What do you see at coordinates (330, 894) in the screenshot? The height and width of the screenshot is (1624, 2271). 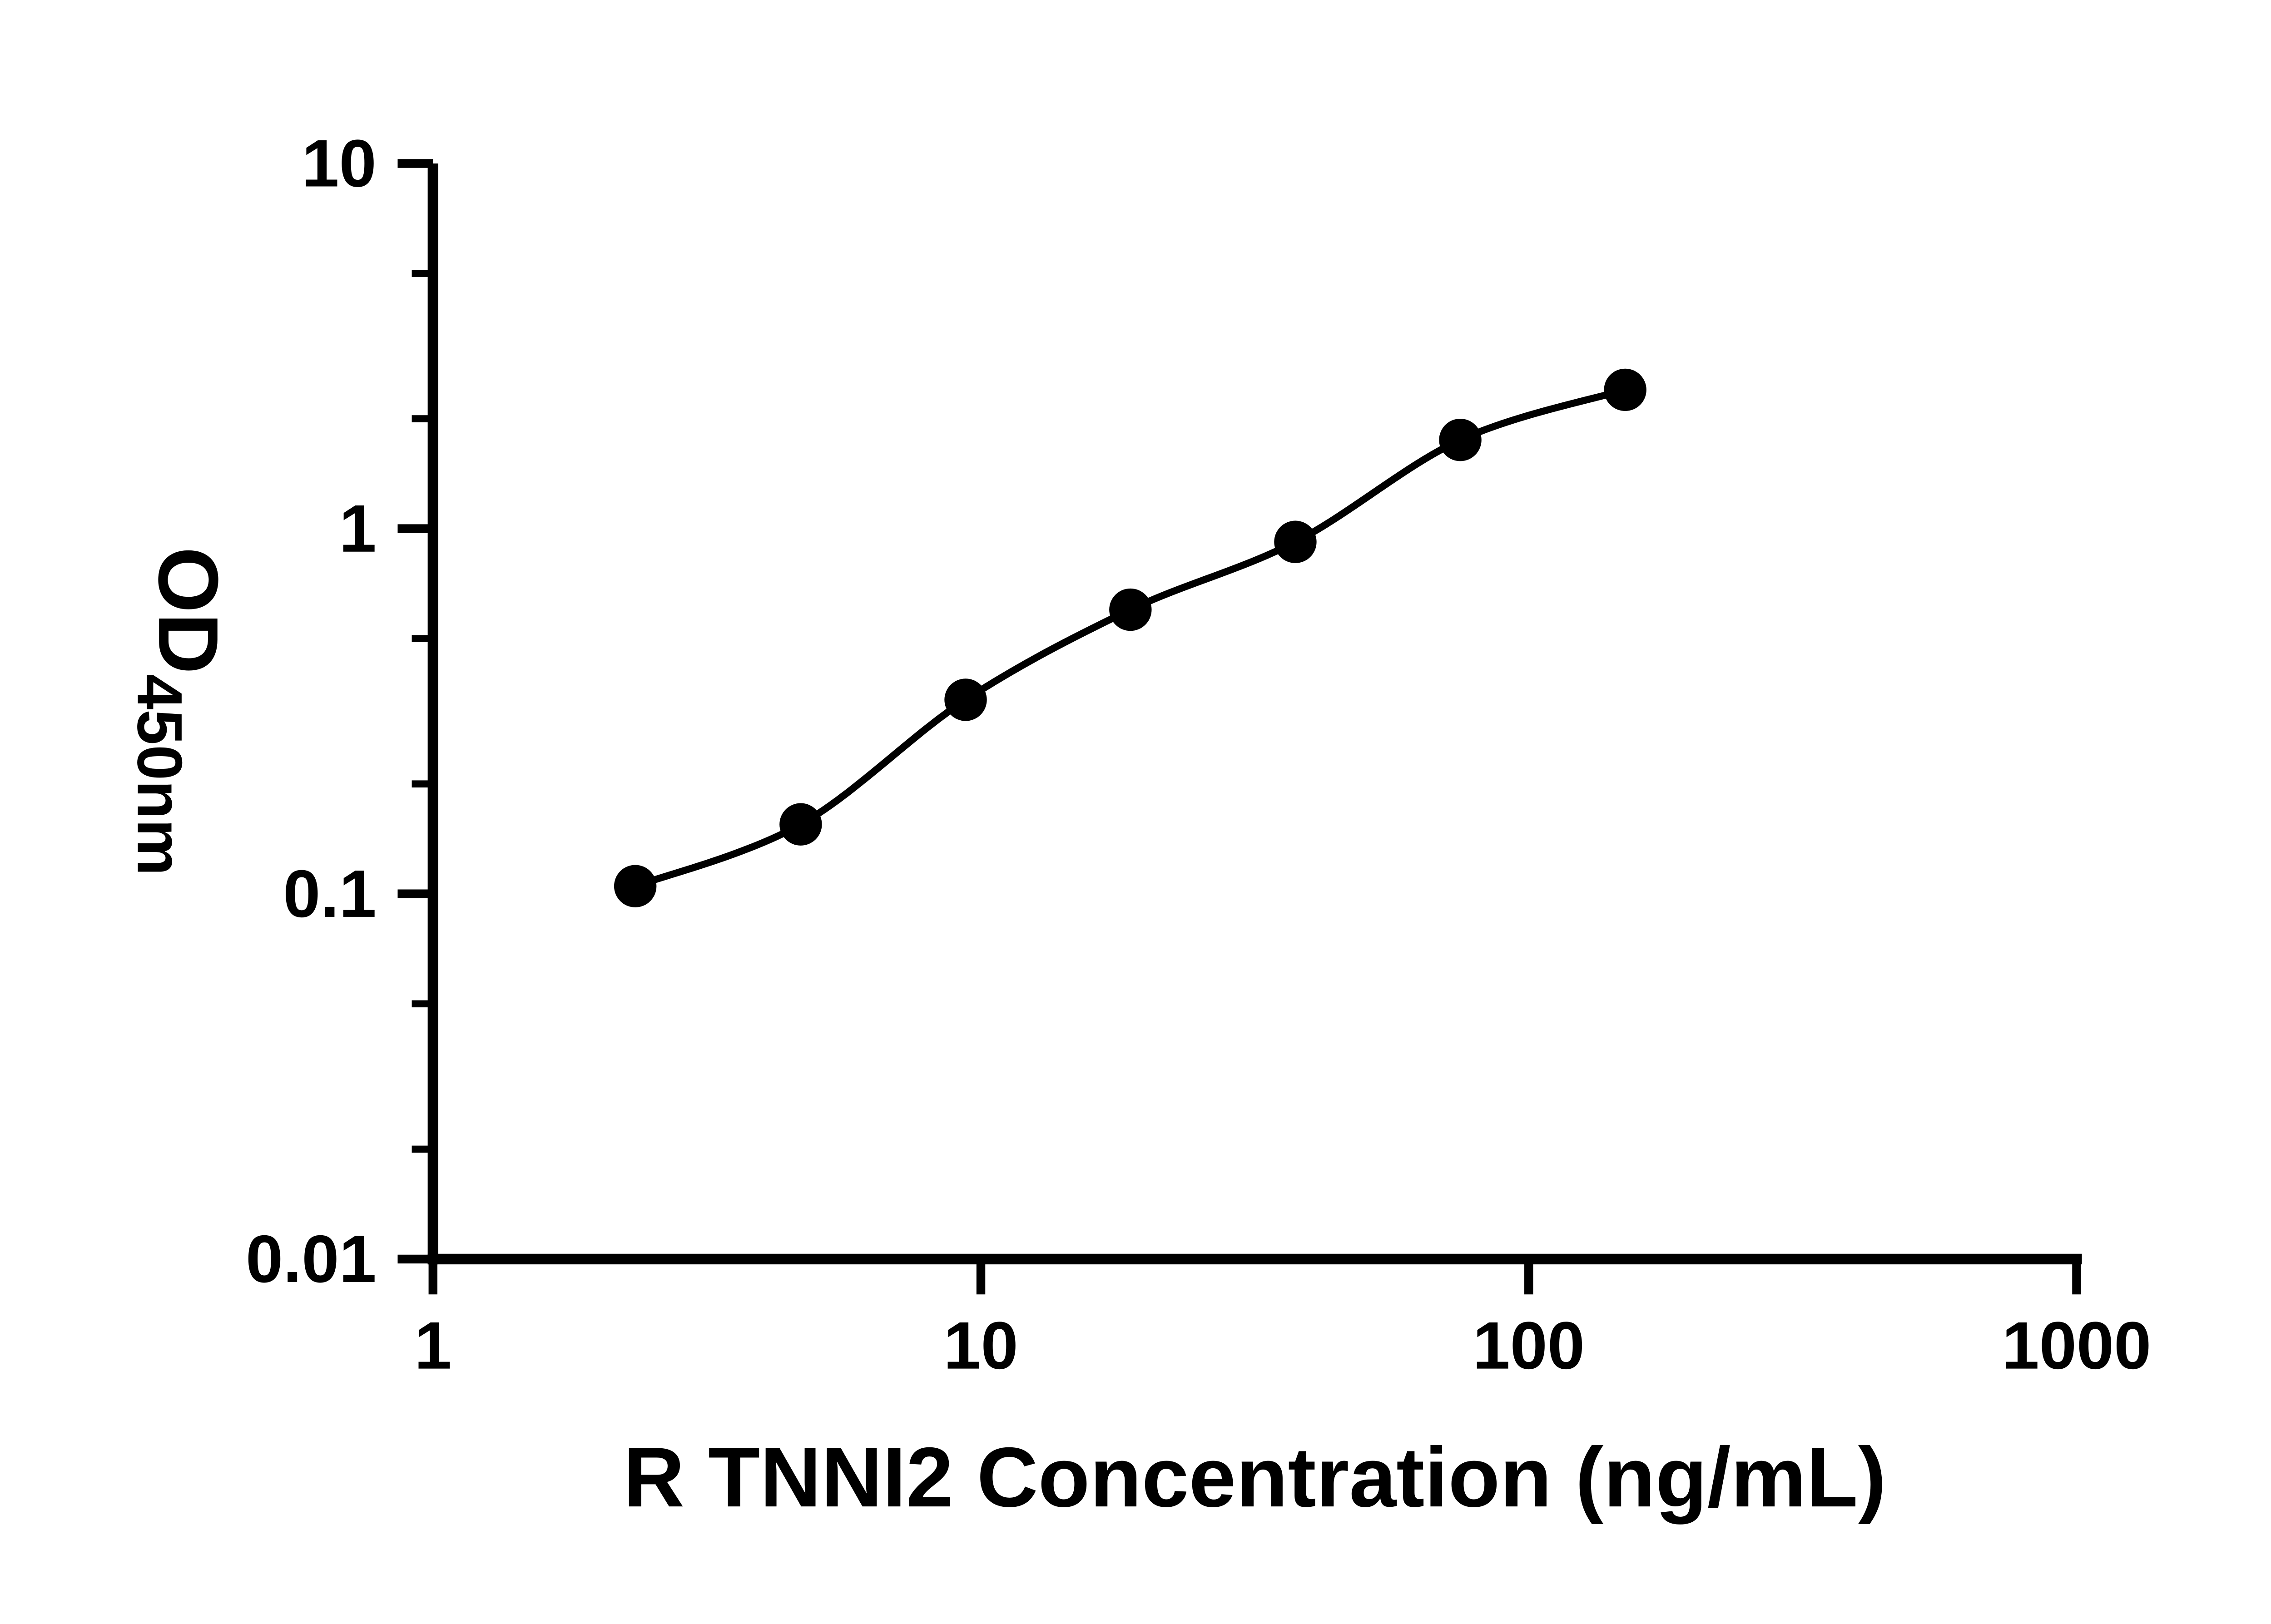 I see `y-tick-label: 0.1` at bounding box center [330, 894].